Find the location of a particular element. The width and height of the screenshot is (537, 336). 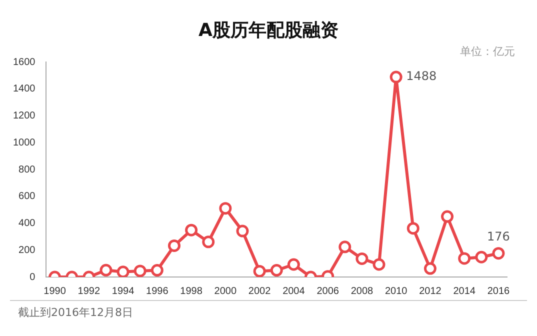

y-tick-label: 1000 is located at coordinates (24, 142).